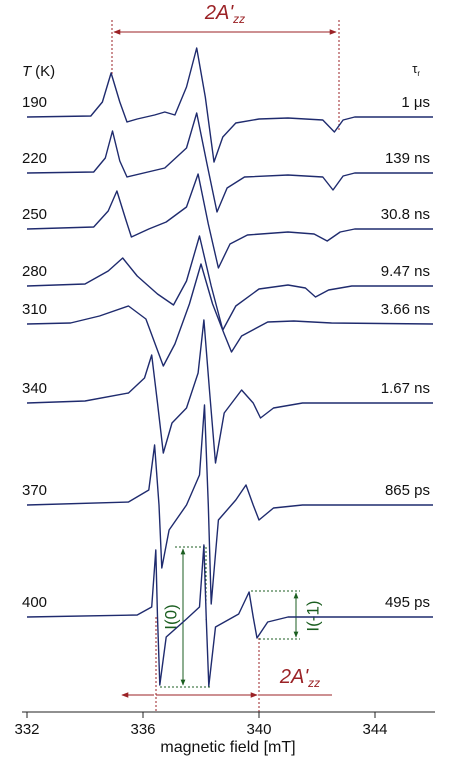  Describe the element at coordinates (34, 214) in the screenshot. I see `temperature-label: 250` at that location.